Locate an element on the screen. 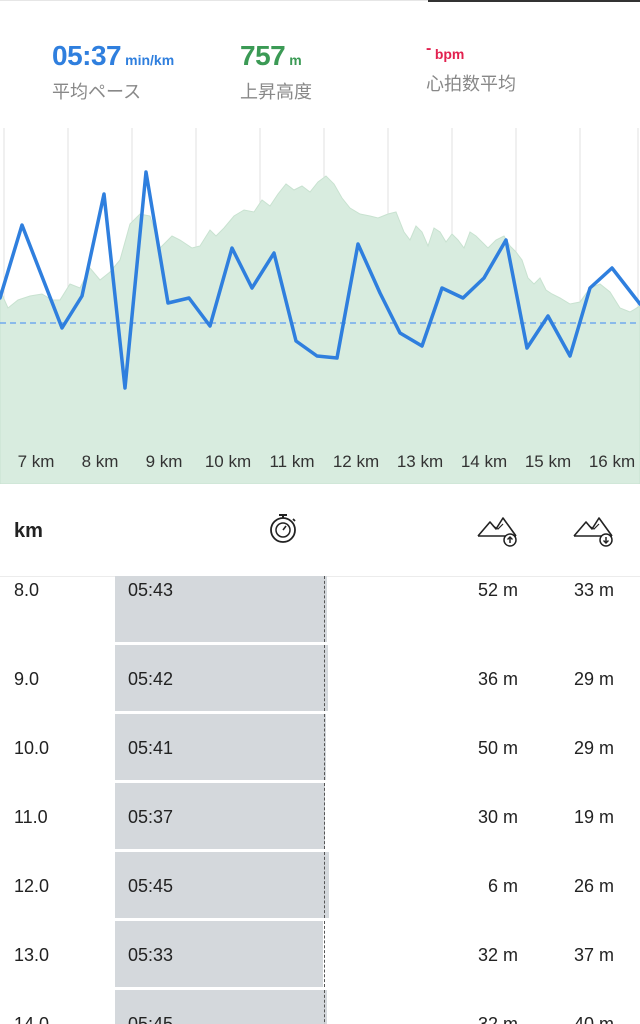 The height and width of the screenshot is (1024, 640). split-descent: 19 m is located at coordinates (593, 817).